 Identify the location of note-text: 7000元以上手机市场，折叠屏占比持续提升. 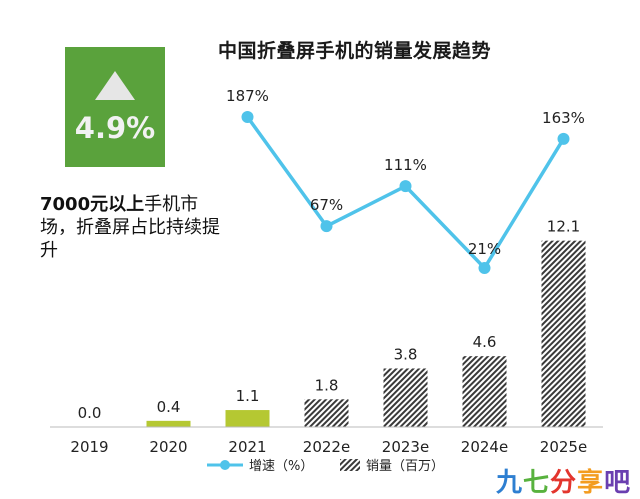
(130, 227).